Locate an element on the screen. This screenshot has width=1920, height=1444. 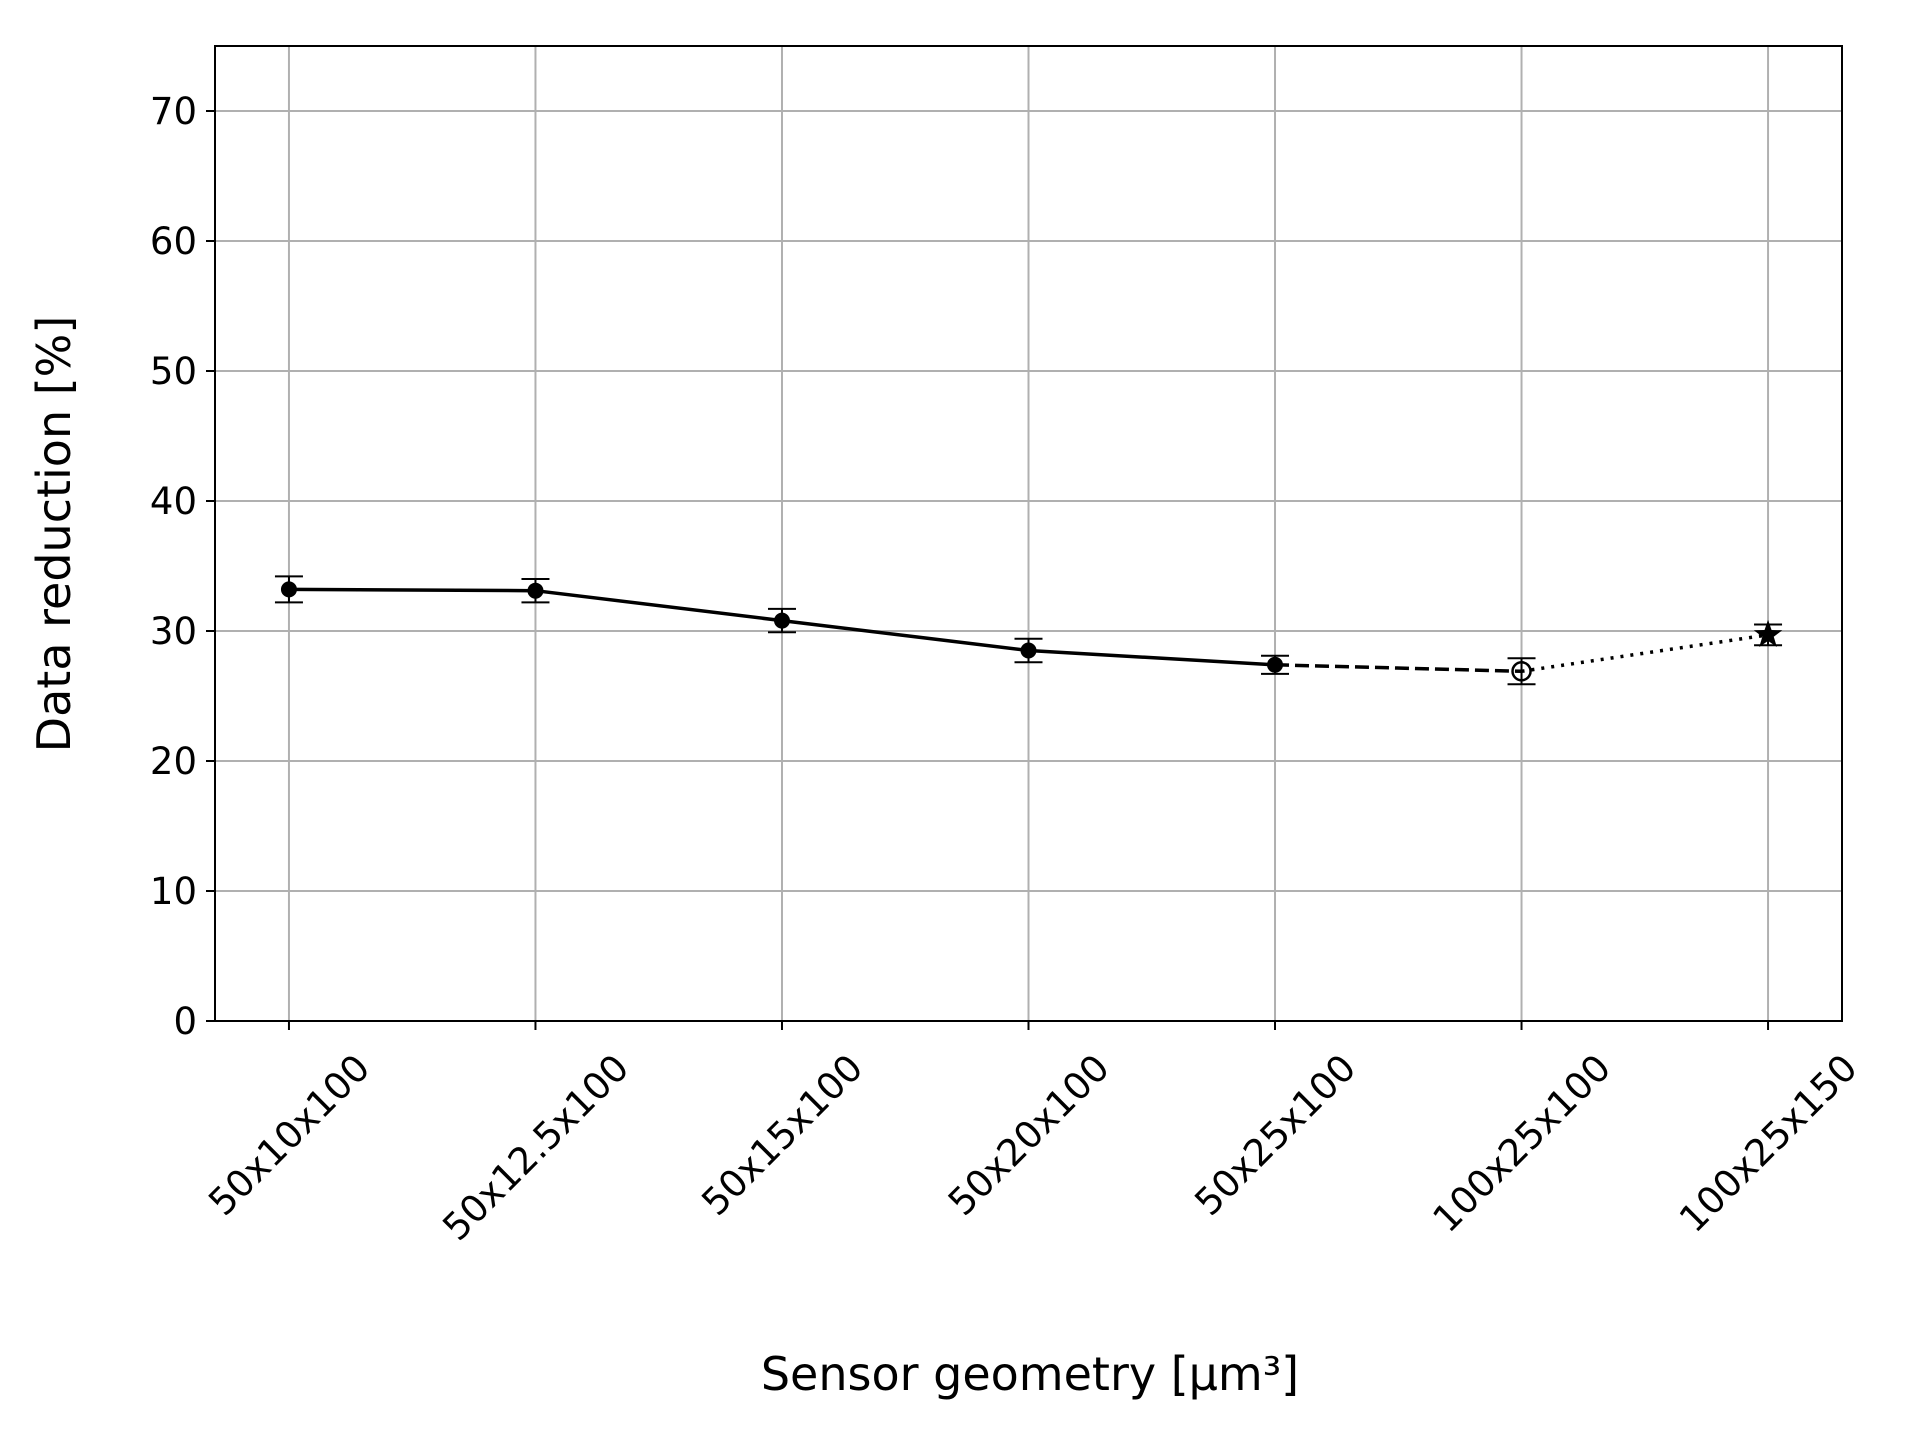
x-tick-label: 50x20x100 is located at coordinates (1029, 1135).